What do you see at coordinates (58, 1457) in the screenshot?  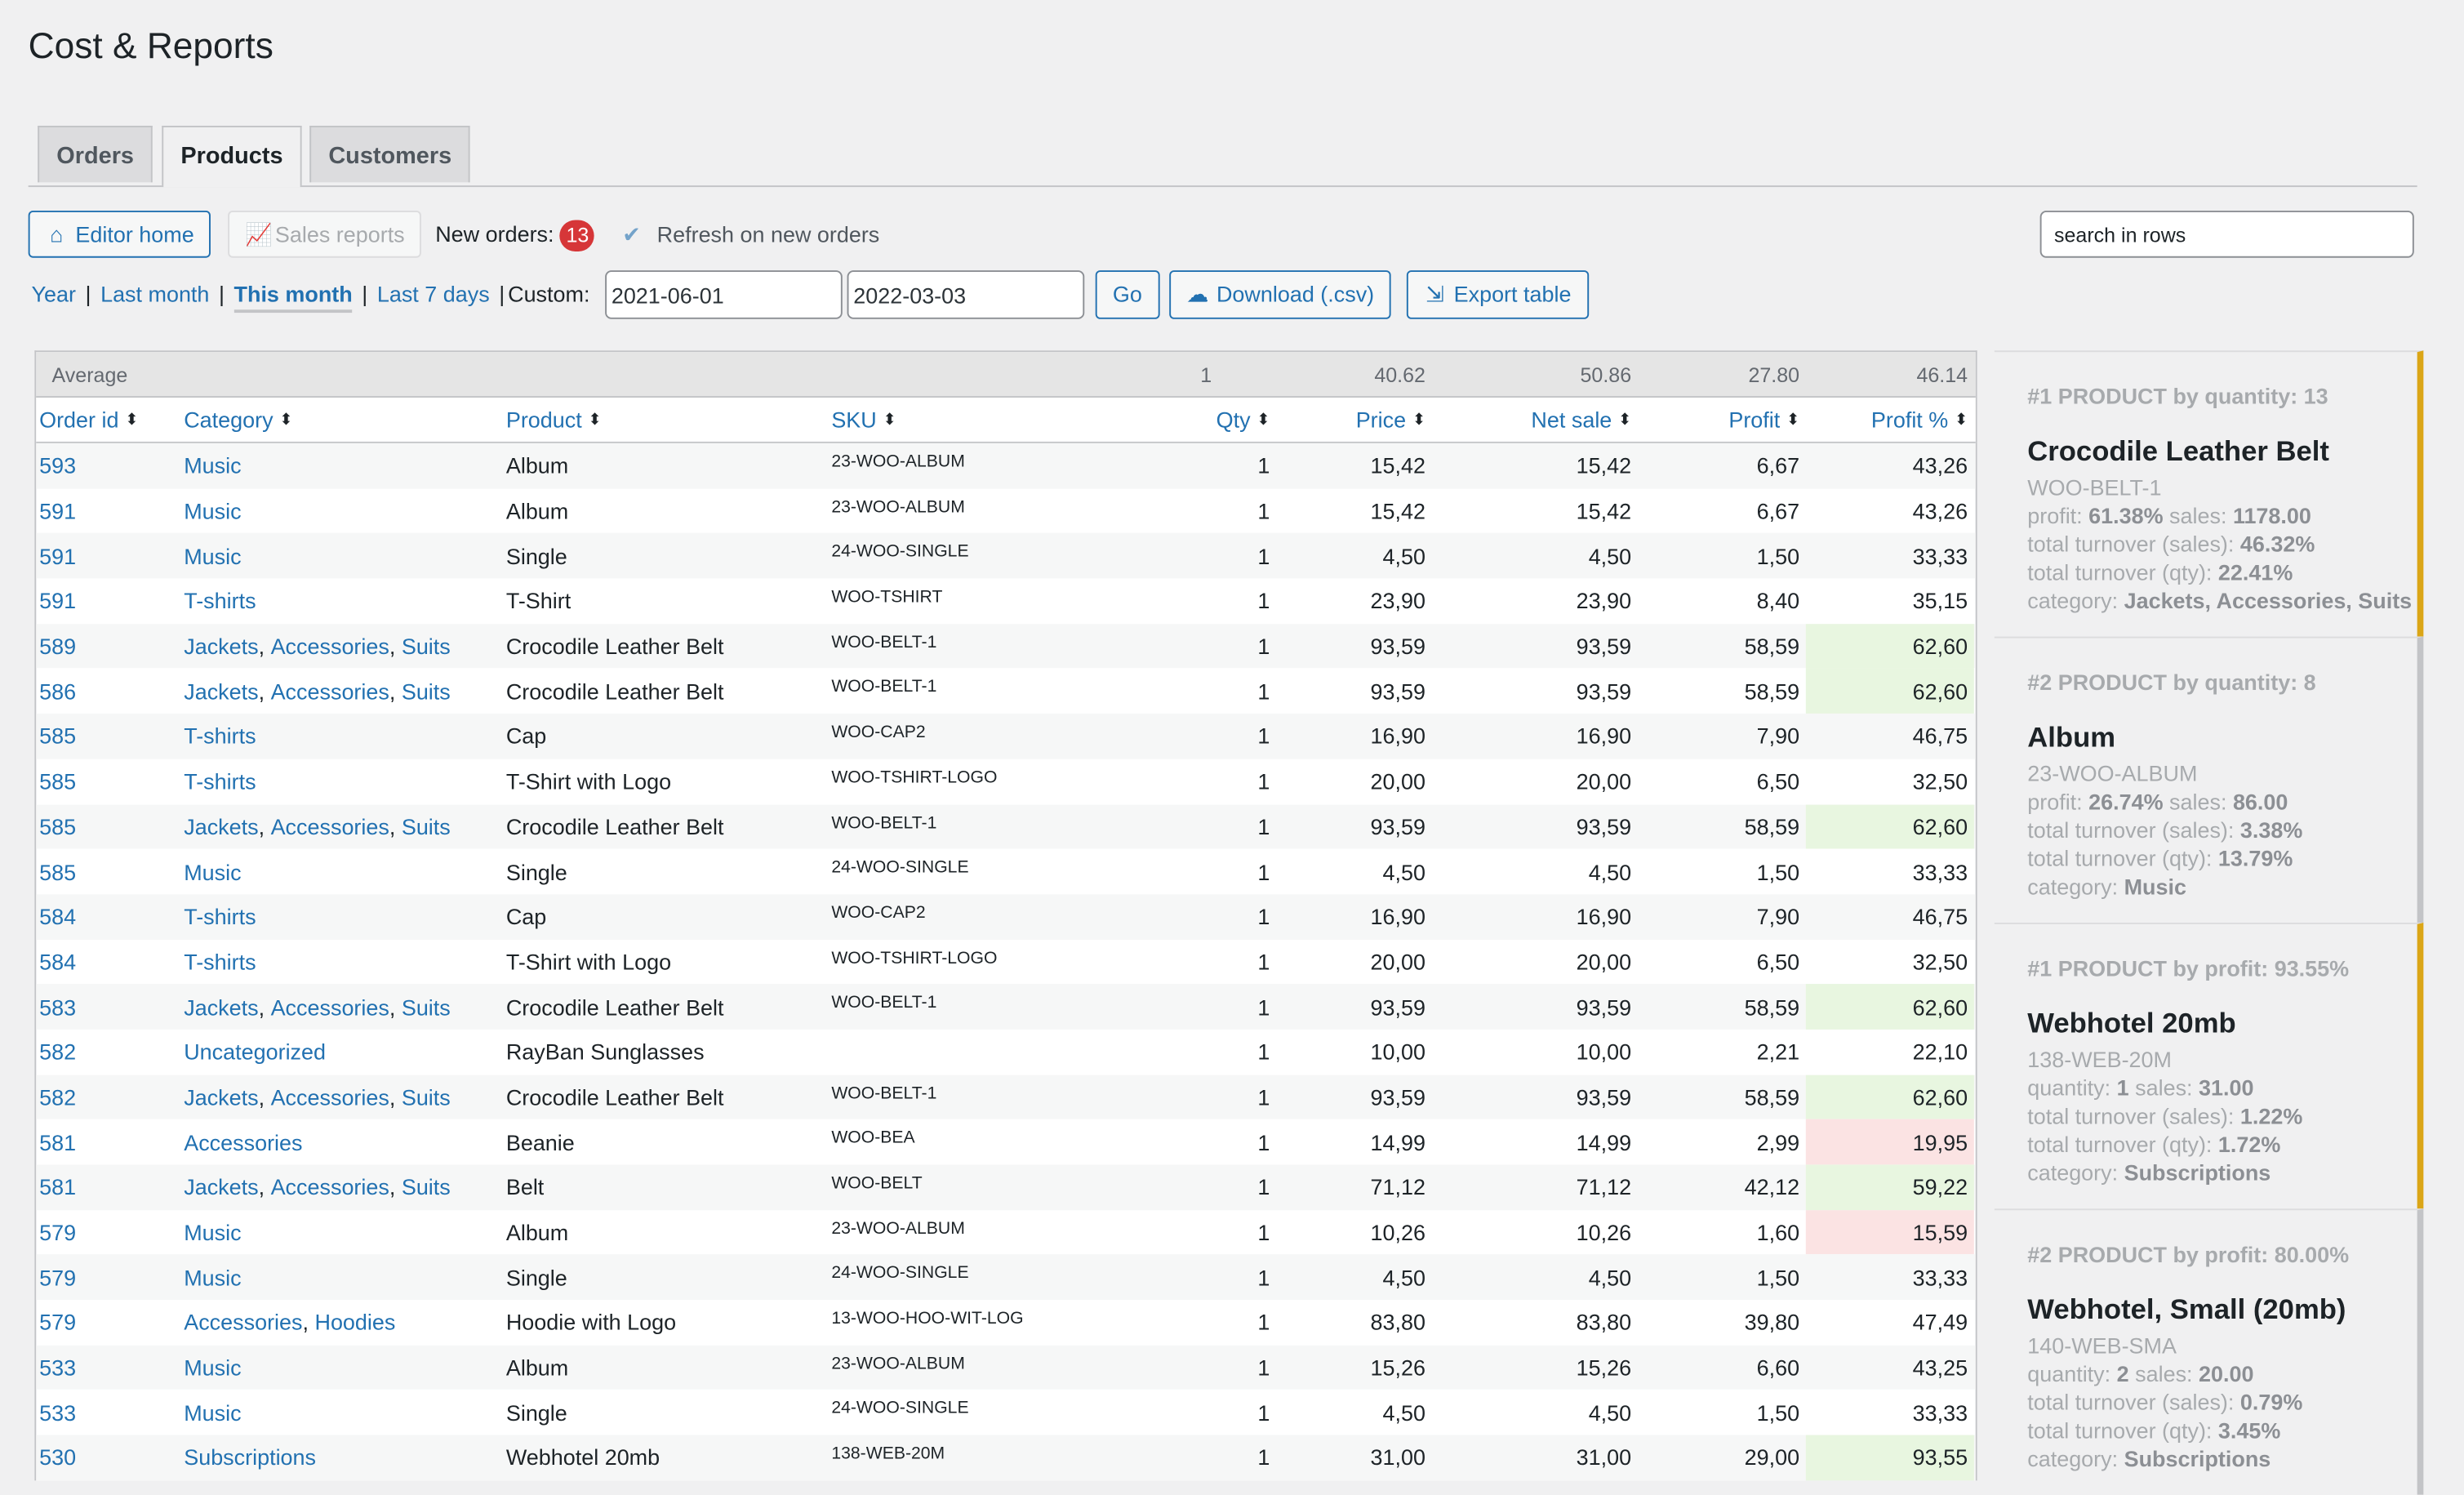 I see `order-id-link: 530` at bounding box center [58, 1457].